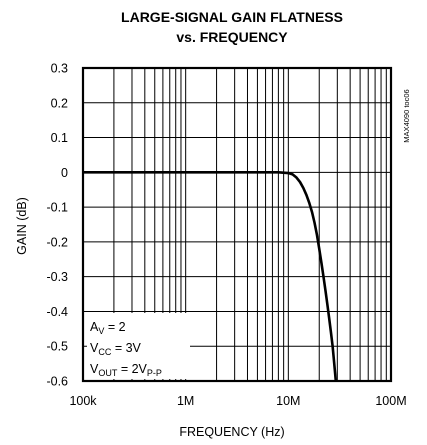 This screenshot has width=427, height=445. What do you see at coordinates (185, 401) in the screenshot?
I see `x-tick-label: 1M` at bounding box center [185, 401].